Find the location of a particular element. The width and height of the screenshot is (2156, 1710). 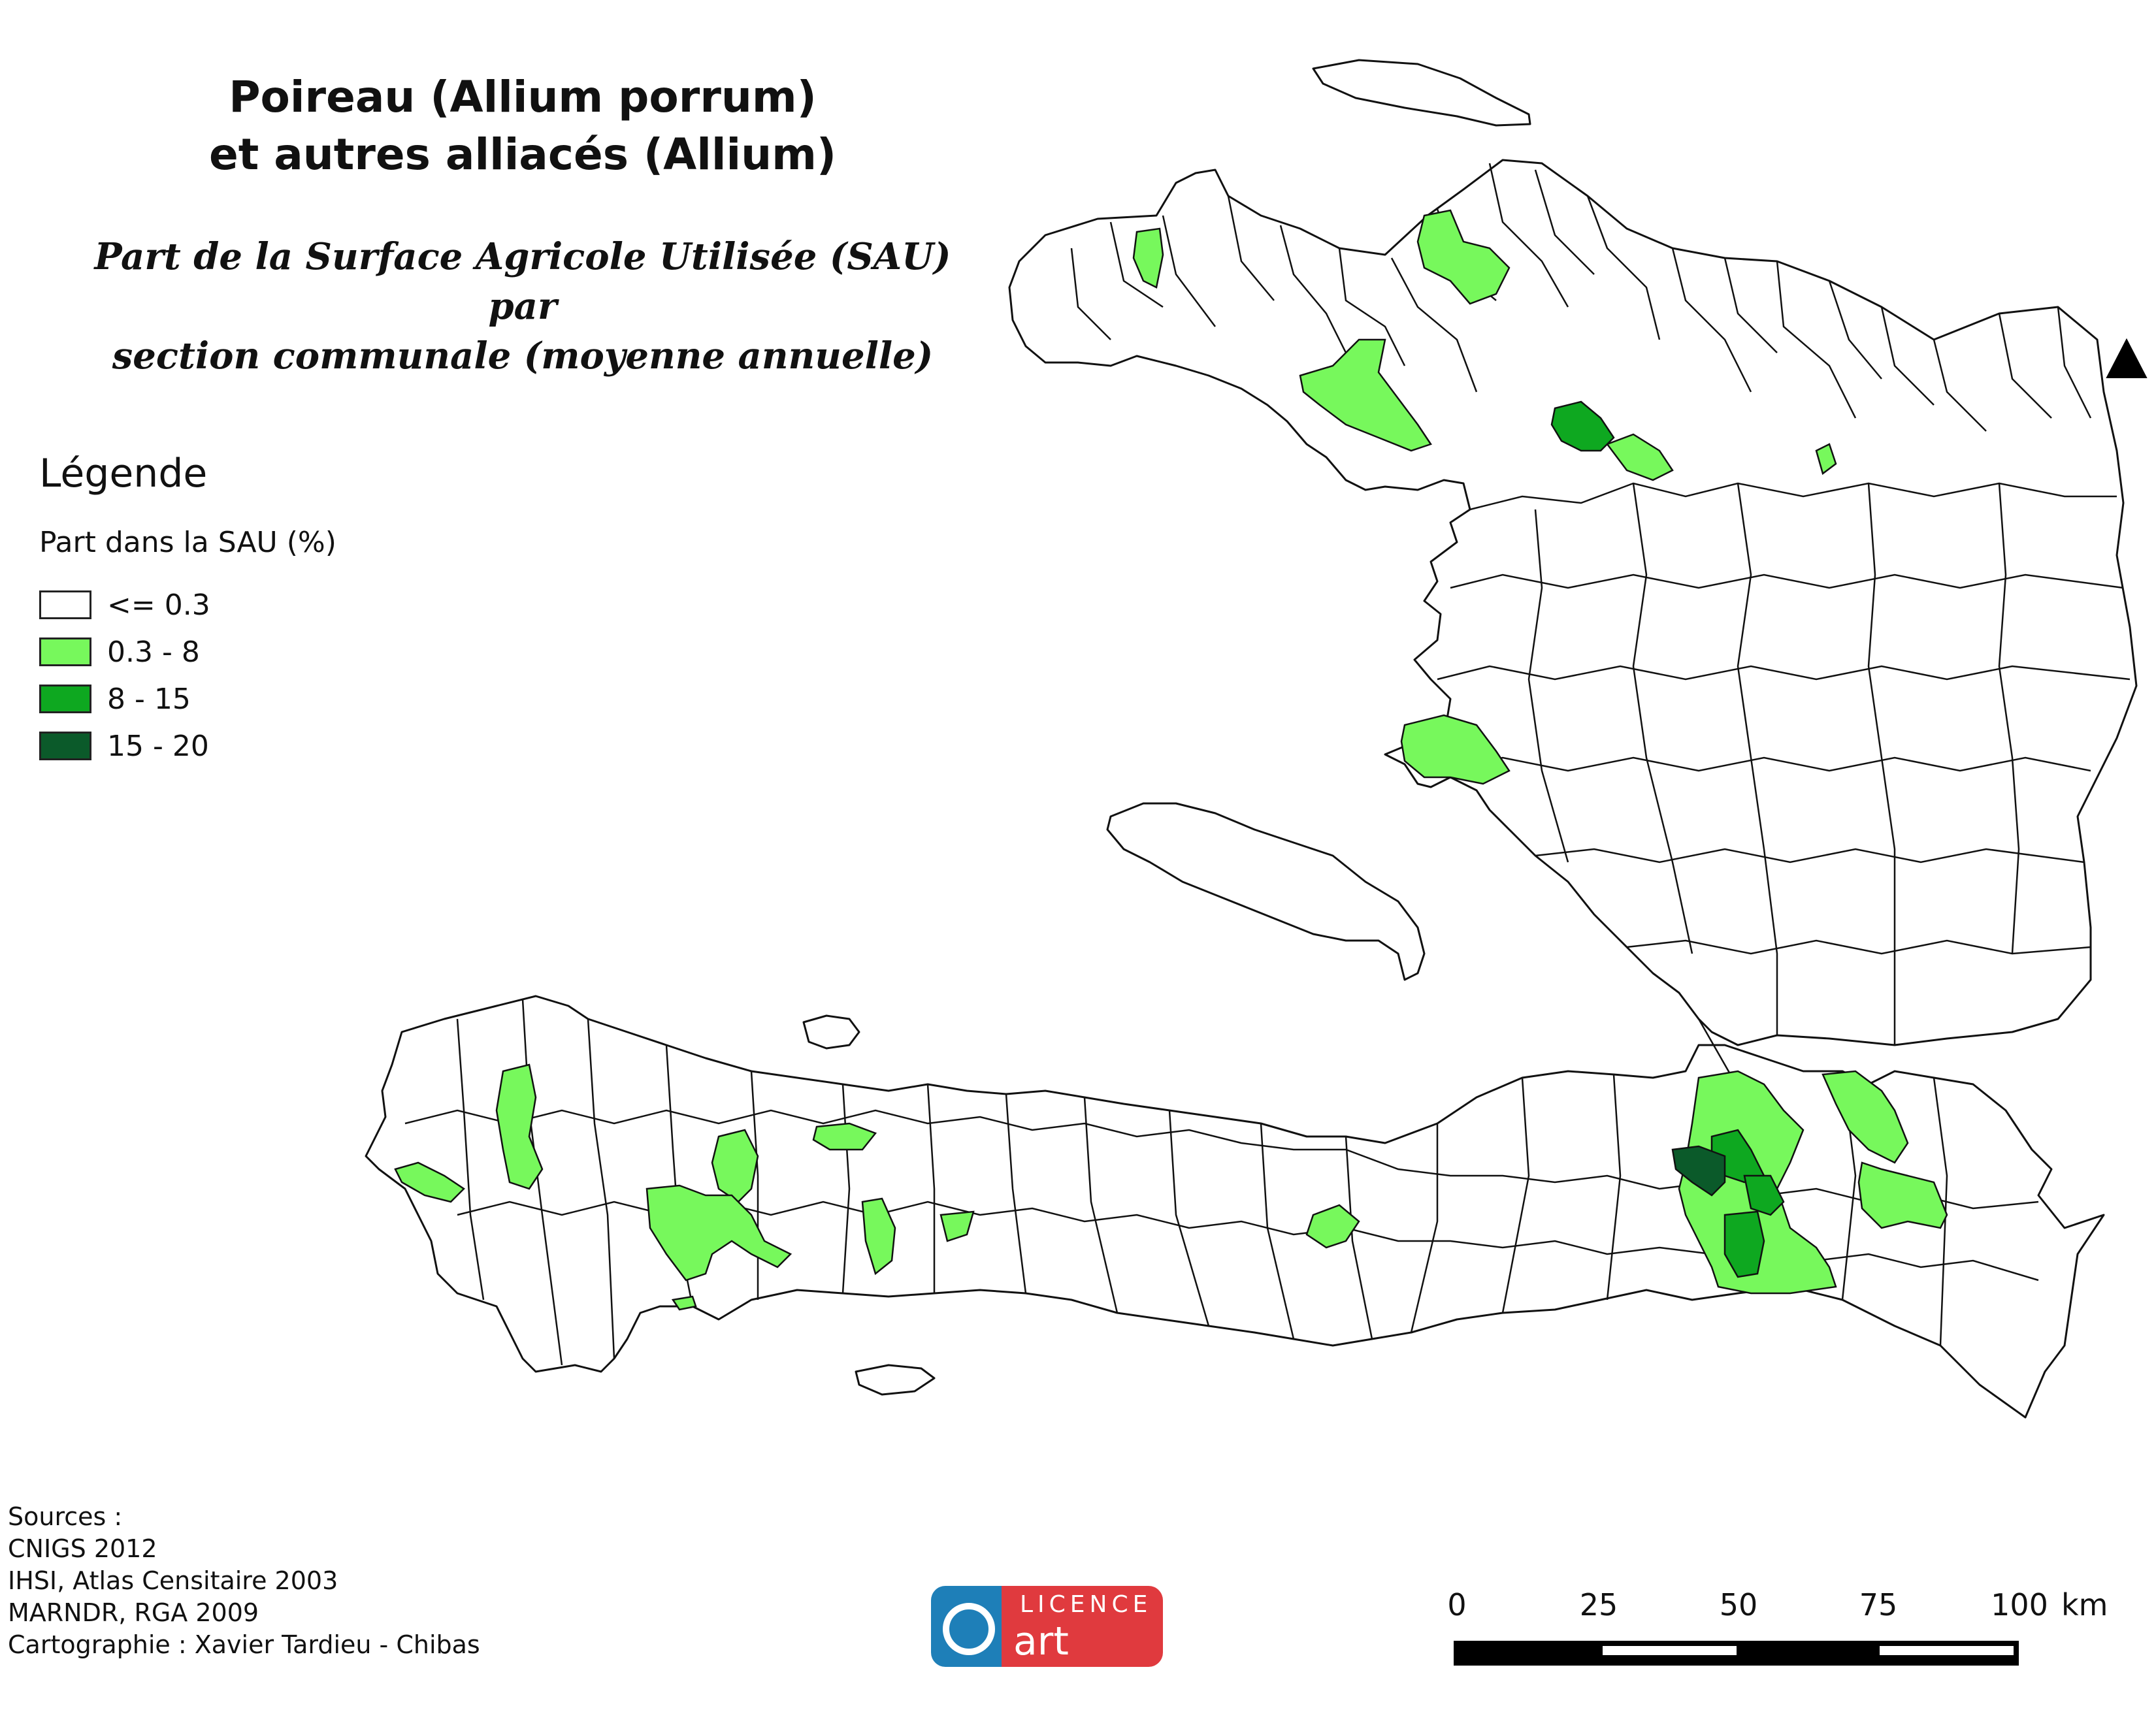

scale-tick-label: 50 is located at coordinates (1738, 1604).